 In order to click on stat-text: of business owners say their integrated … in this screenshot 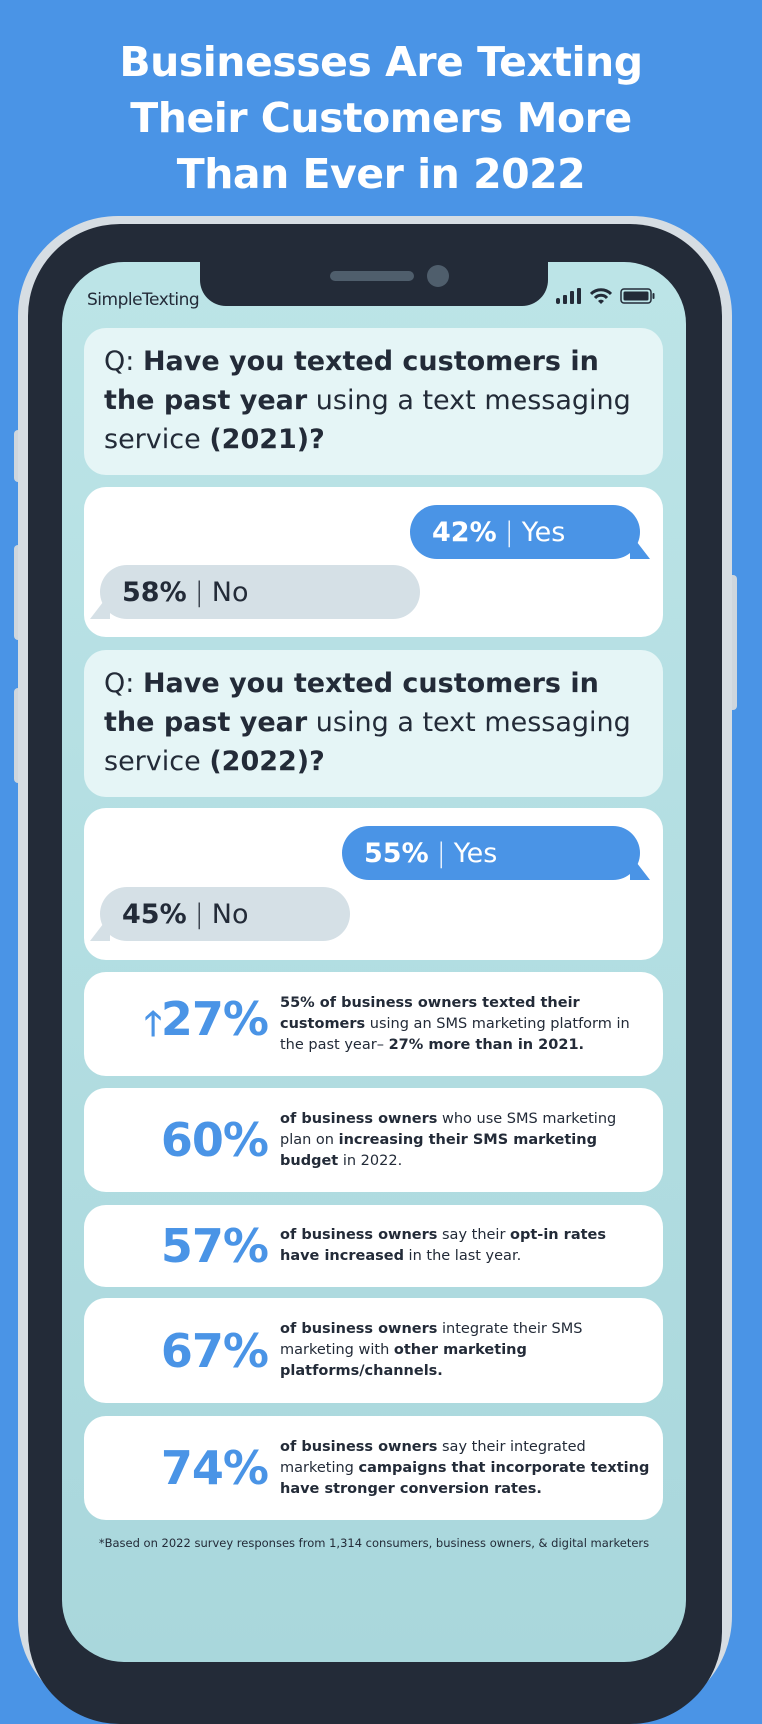, I will do `click(465, 1468)`.